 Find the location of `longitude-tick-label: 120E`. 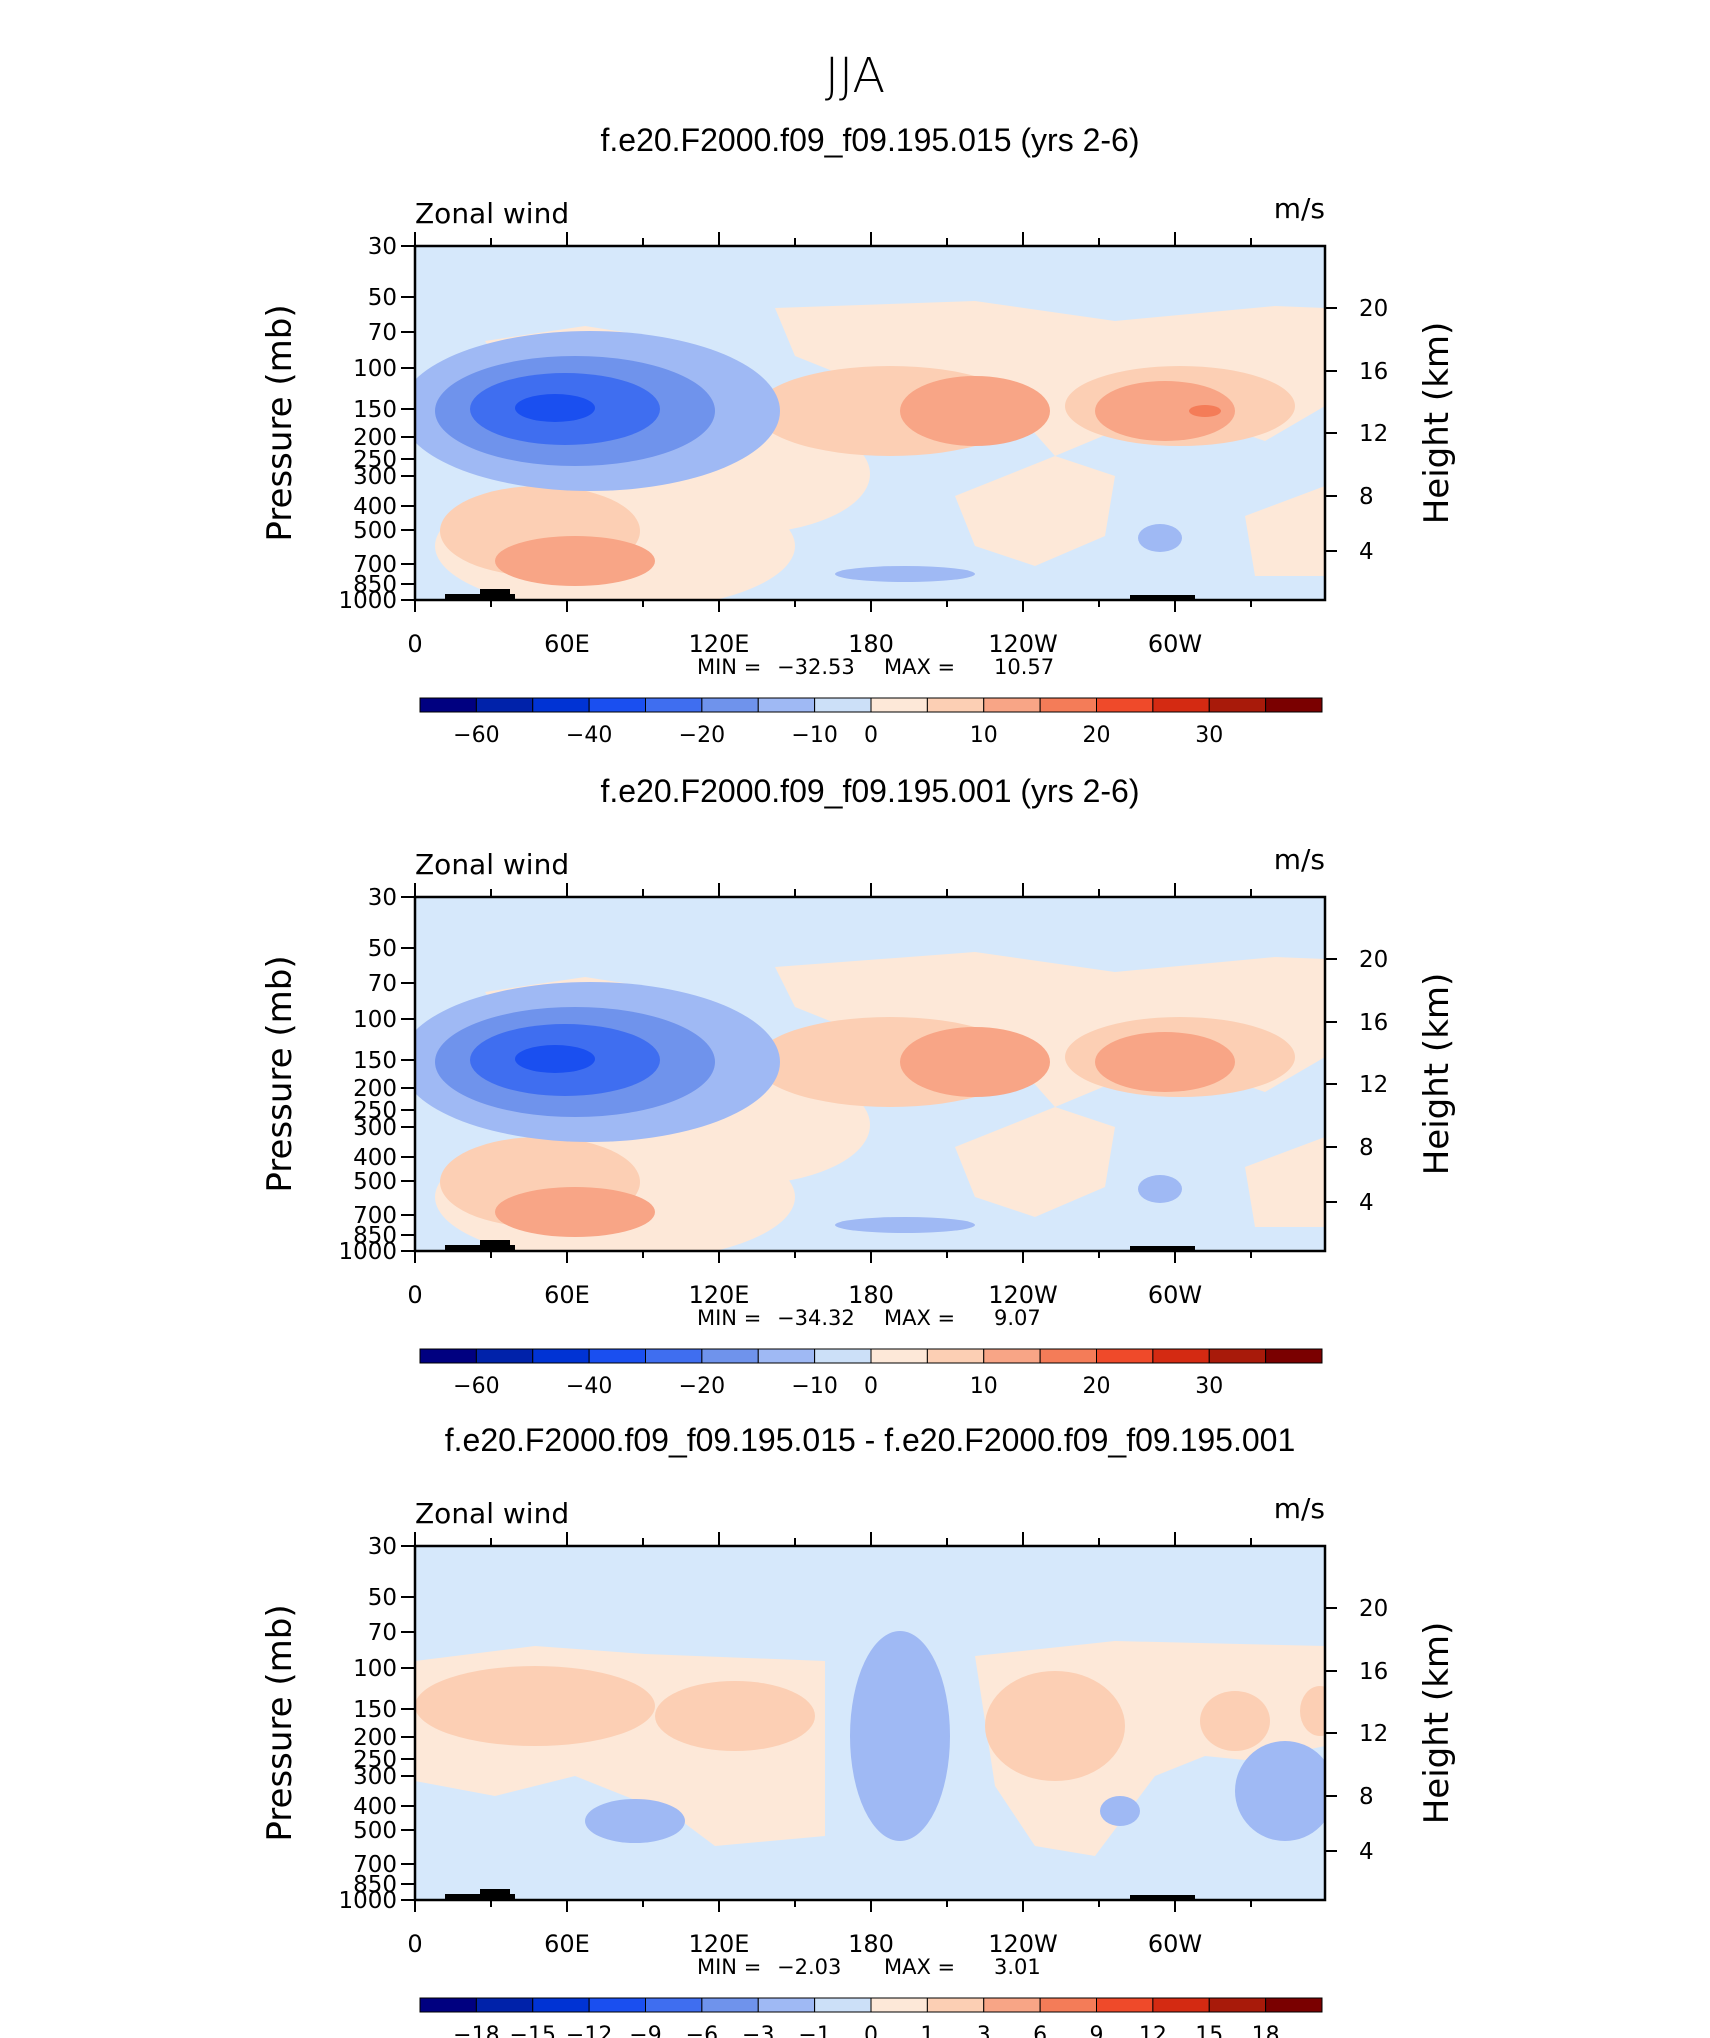

longitude-tick-label: 120E is located at coordinates (719, 1295).